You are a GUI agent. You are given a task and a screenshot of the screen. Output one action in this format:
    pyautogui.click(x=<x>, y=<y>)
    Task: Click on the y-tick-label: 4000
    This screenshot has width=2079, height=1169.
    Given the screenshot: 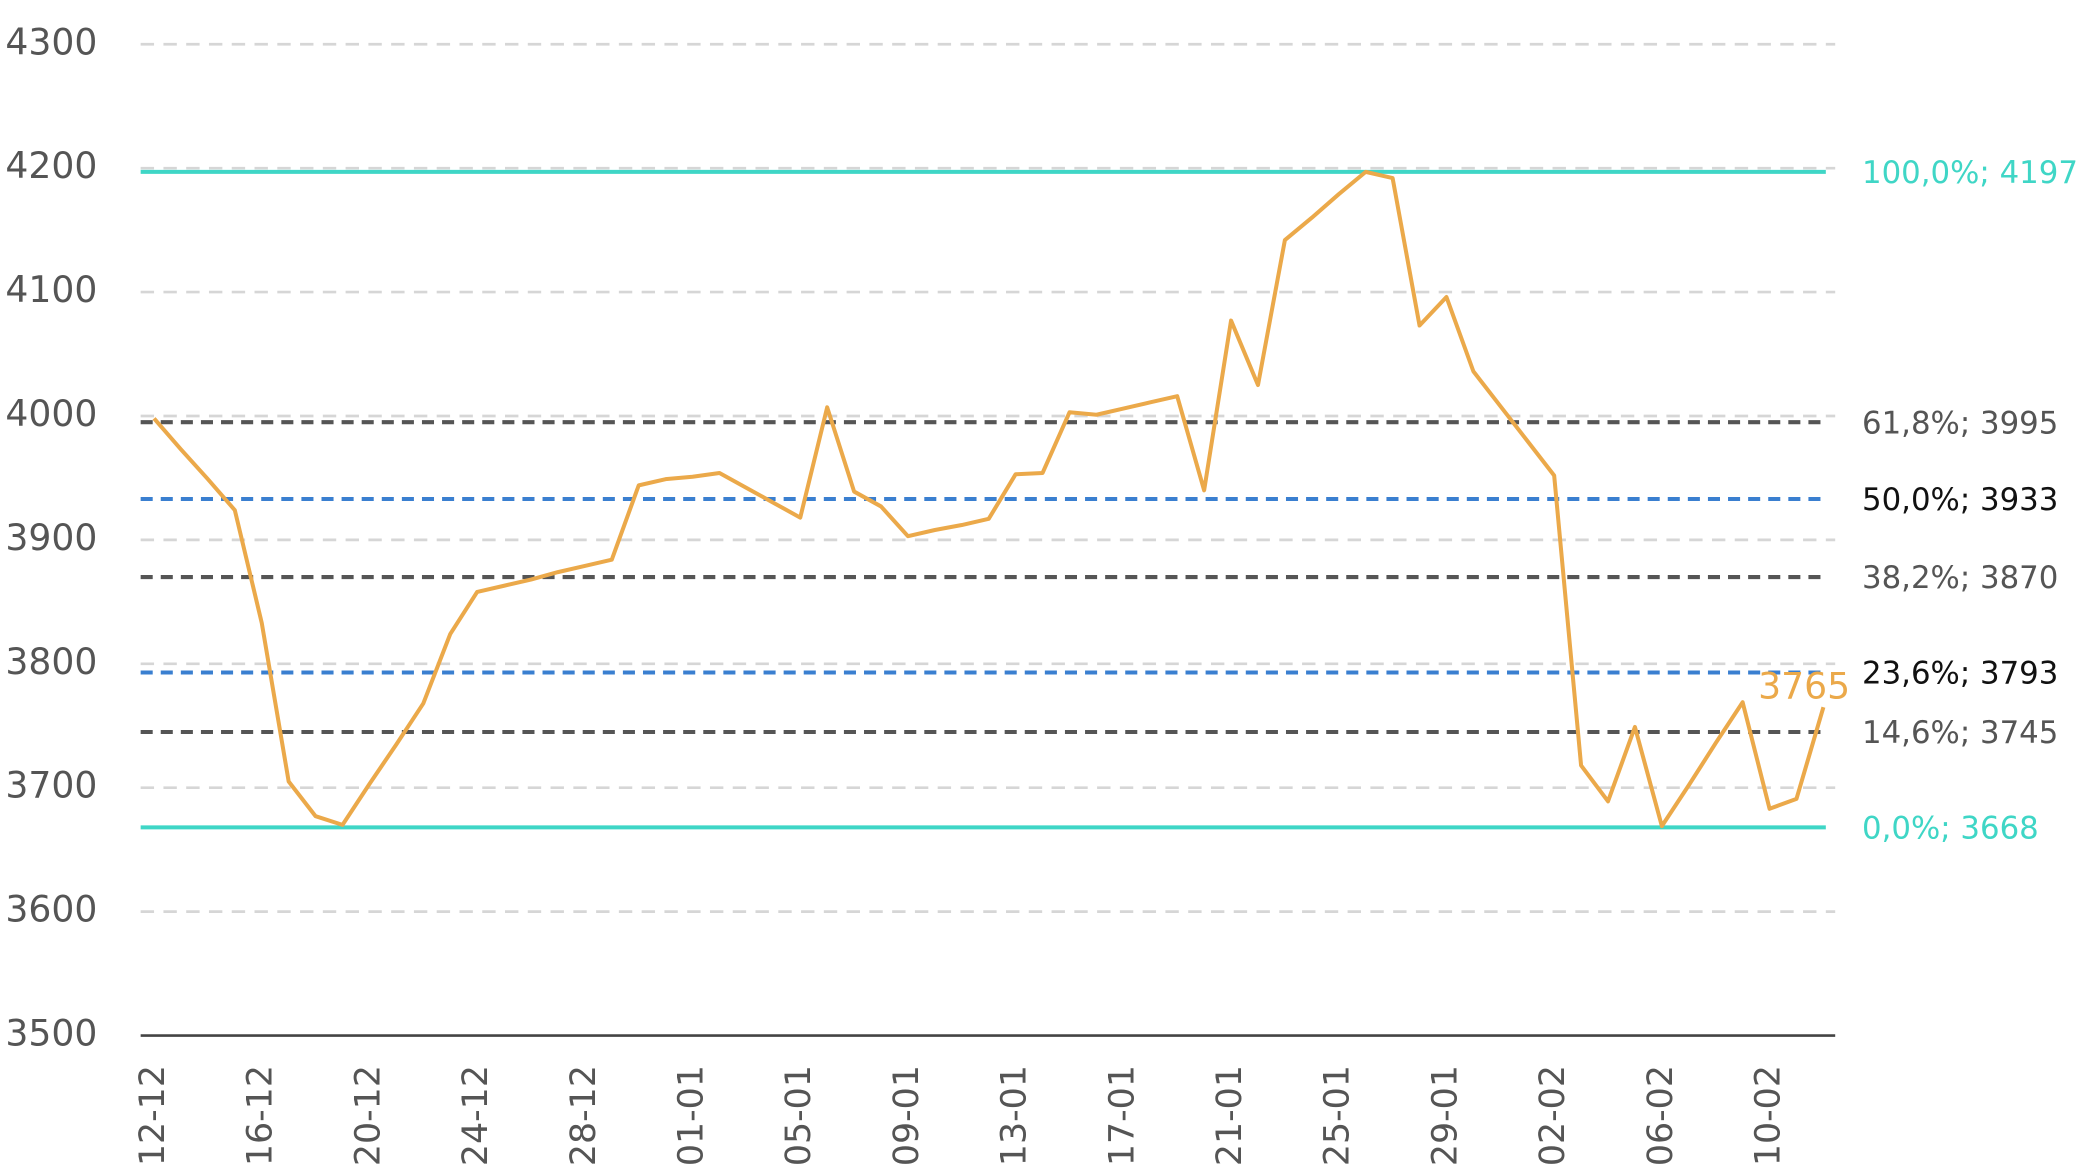 What is the action you would take?
    pyautogui.click(x=51, y=413)
    